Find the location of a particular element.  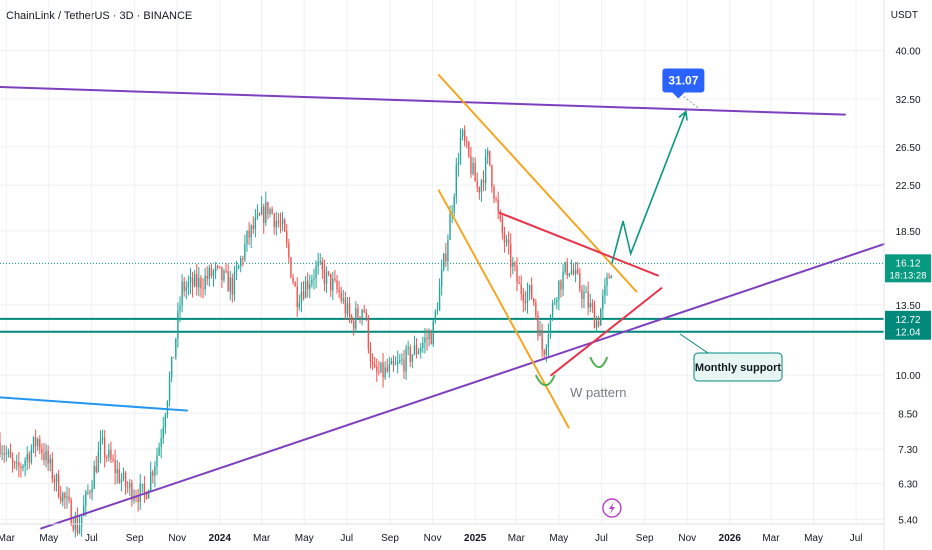

x-tick-label: Nov is located at coordinates (687, 538).